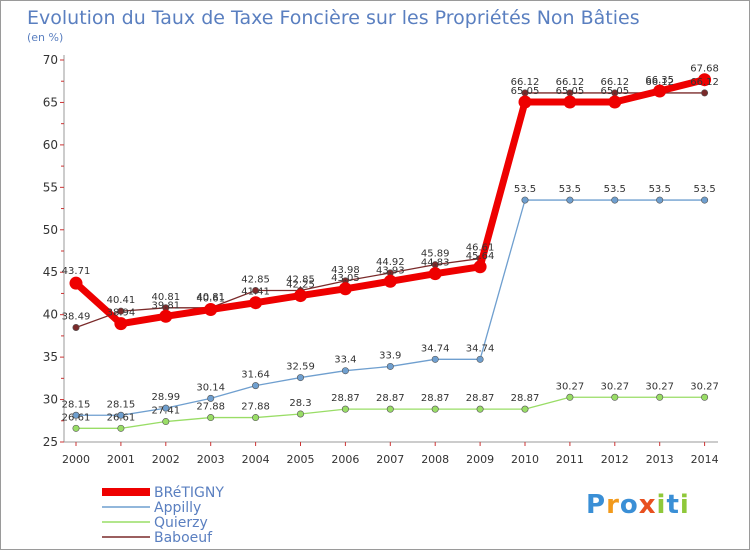  I want to click on logo-letter: i, so click(684, 505).